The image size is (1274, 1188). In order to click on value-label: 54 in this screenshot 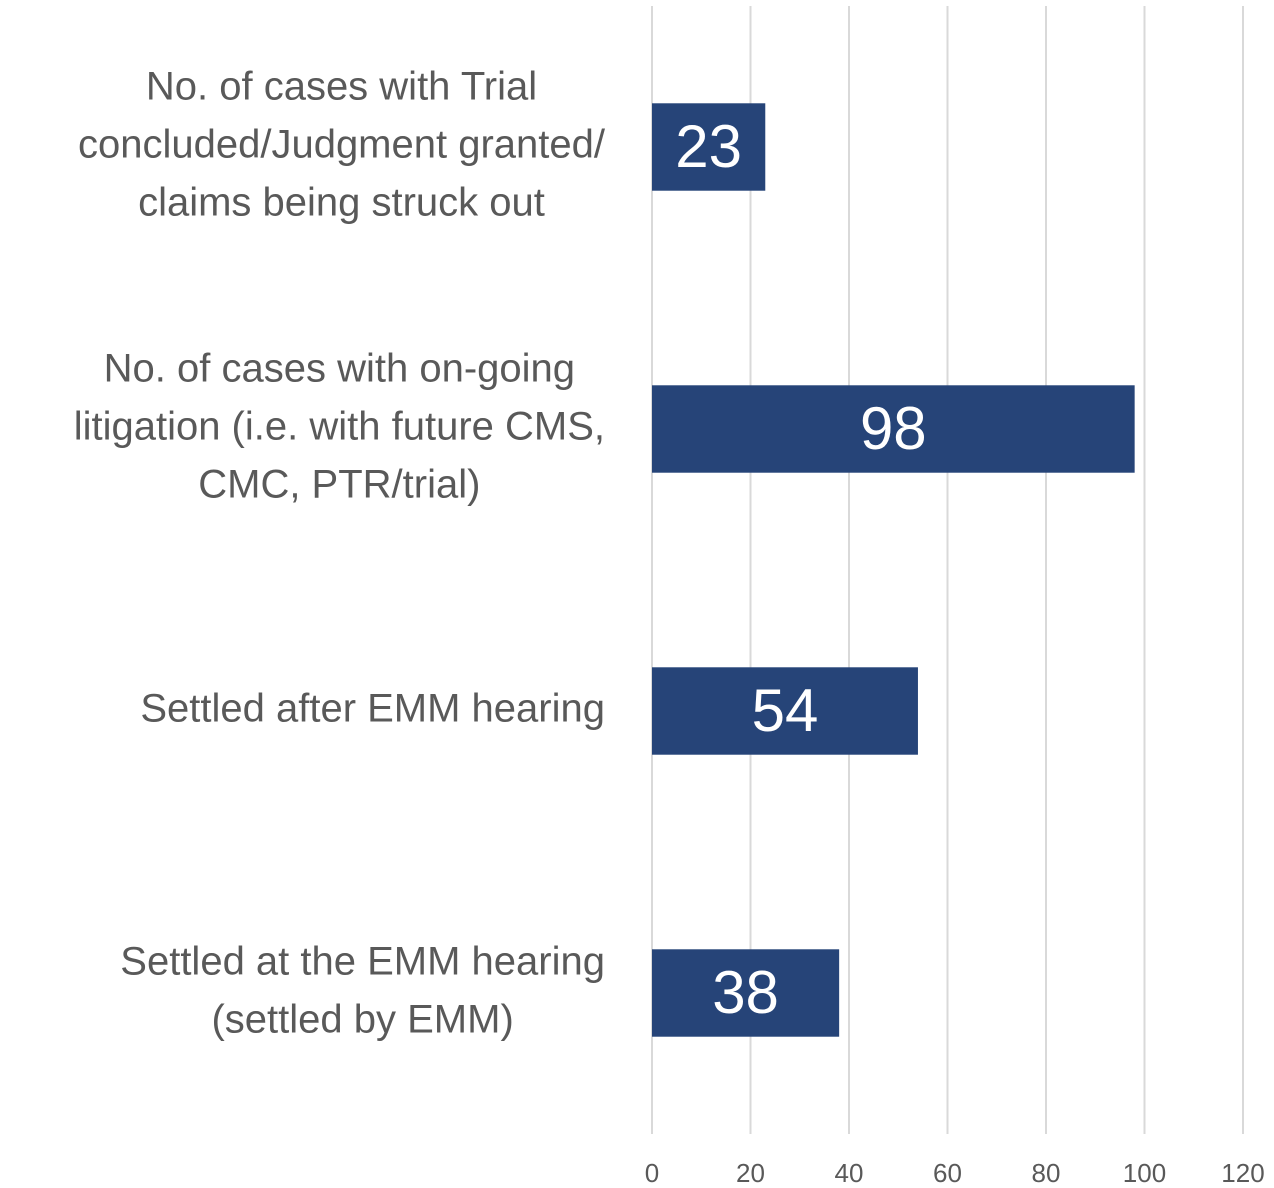, I will do `click(785, 710)`.